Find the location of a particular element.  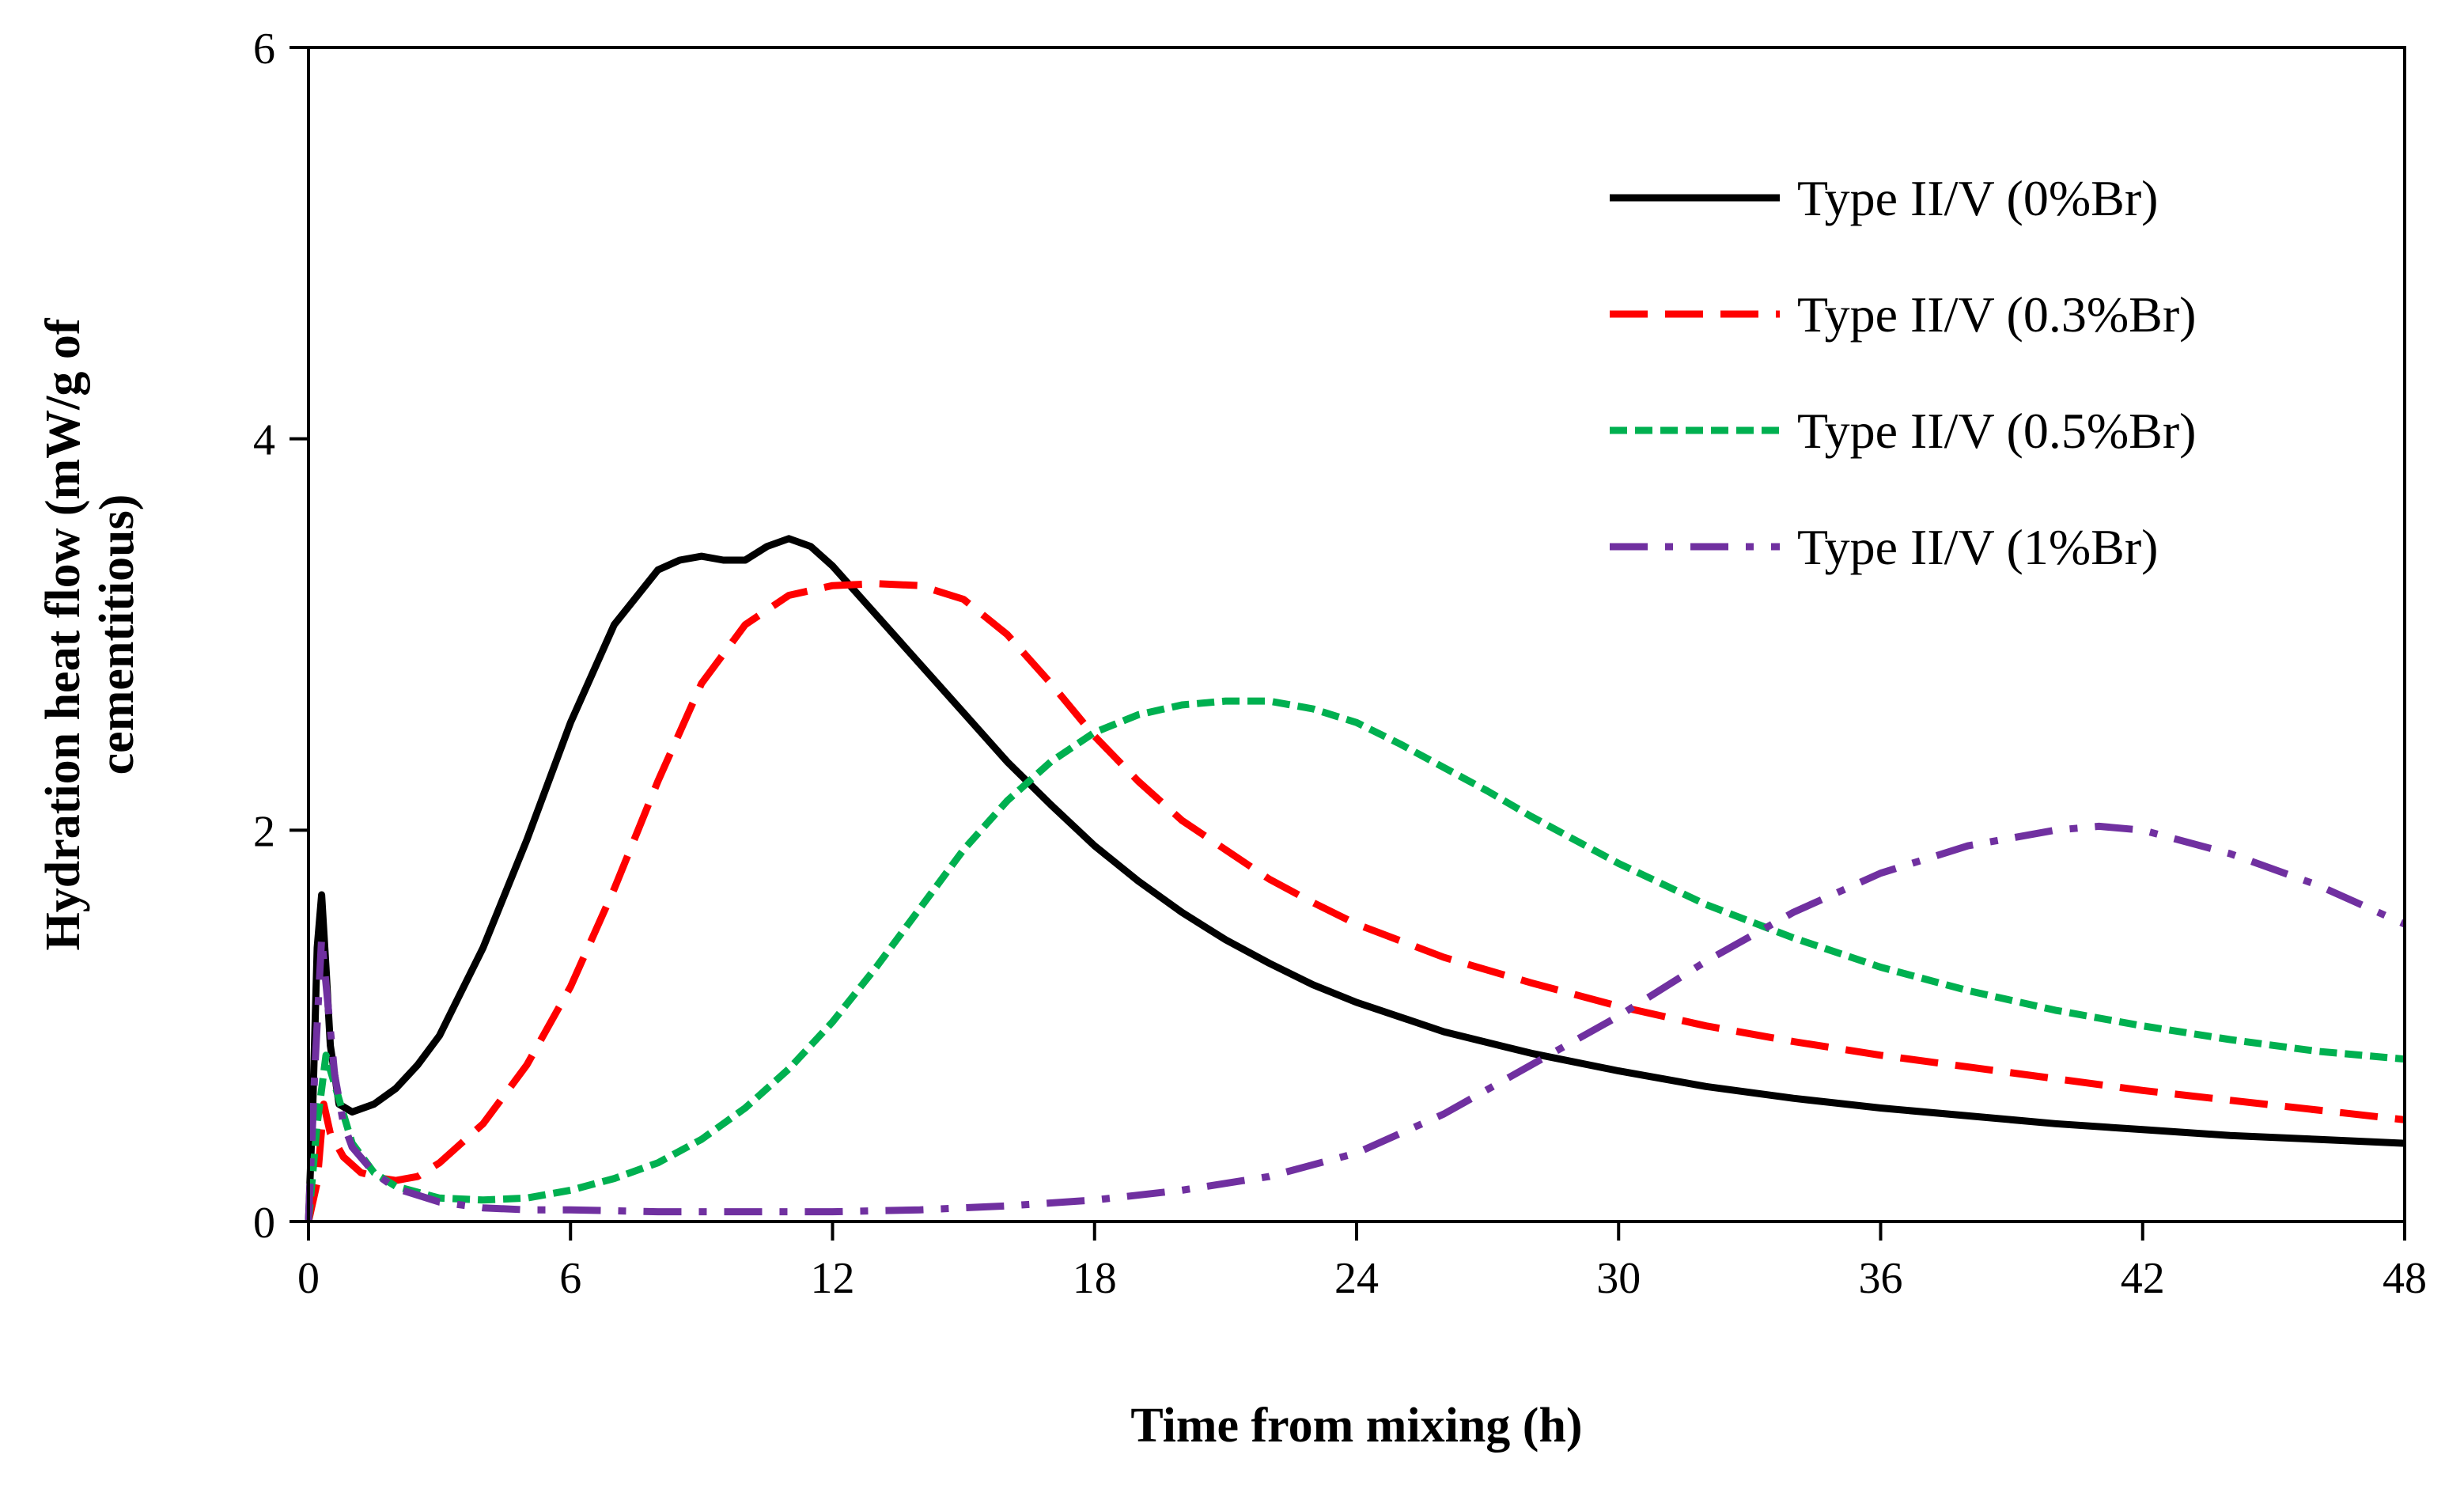

x-tick-label: 0 is located at coordinates (308, 1278).